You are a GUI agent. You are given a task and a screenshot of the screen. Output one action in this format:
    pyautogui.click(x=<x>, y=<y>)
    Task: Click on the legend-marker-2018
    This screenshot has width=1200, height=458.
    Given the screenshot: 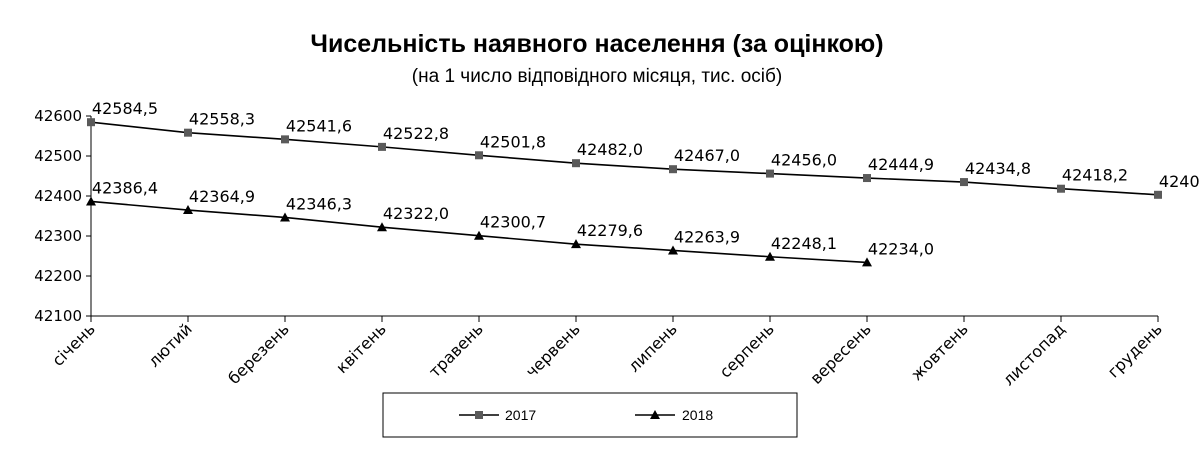 What is the action you would take?
    pyautogui.click(x=655, y=414)
    